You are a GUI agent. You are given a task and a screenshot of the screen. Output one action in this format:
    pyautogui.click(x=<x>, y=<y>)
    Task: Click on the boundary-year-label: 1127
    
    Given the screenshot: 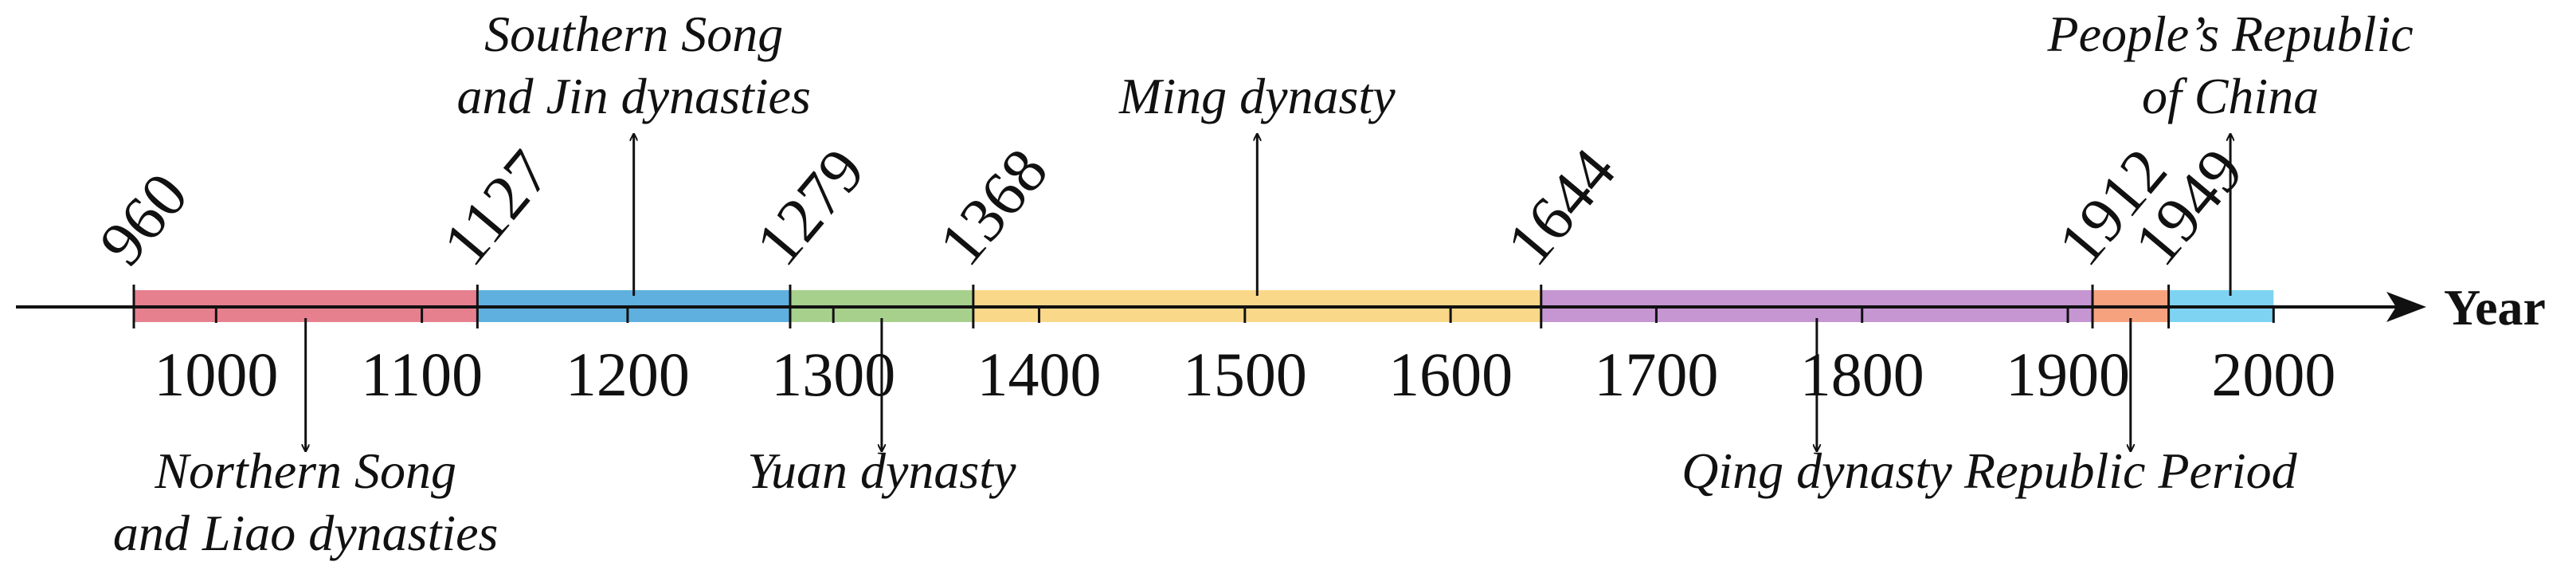 What is the action you would take?
    pyautogui.click(x=497, y=208)
    